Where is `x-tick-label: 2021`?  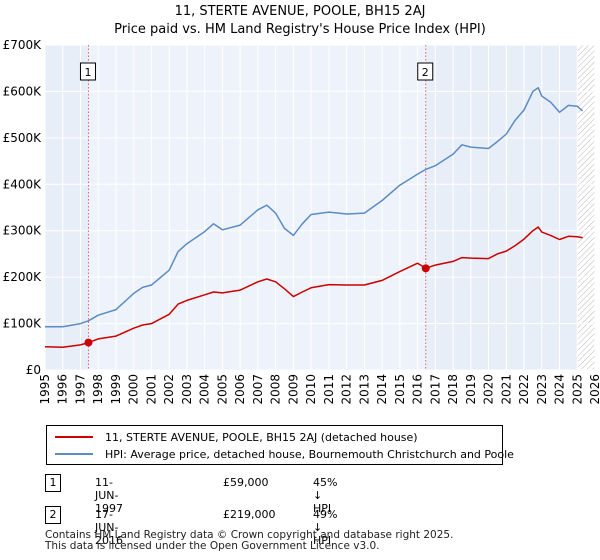
x-tick-label: 2021 is located at coordinates (506, 389).